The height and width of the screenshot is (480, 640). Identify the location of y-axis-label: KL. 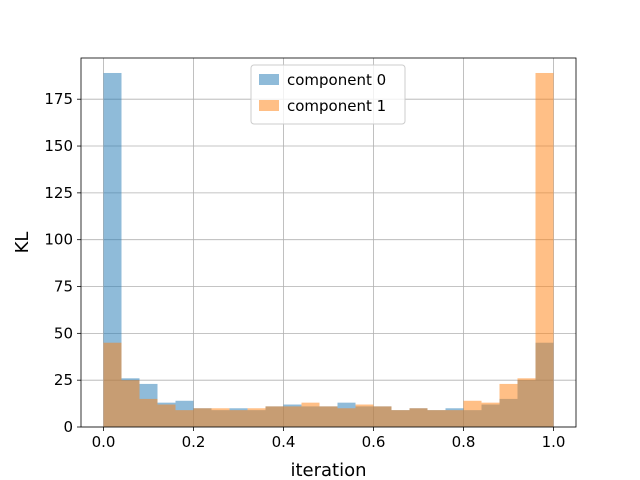
(22, 243).